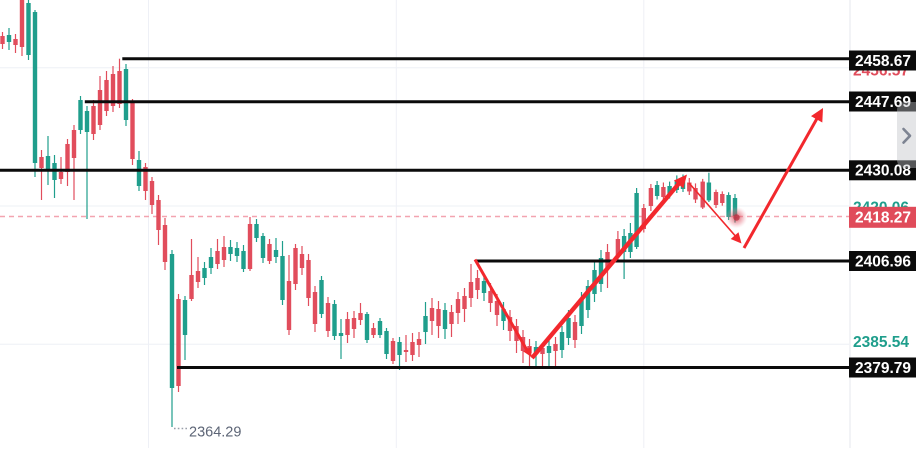 The image size is (916, 453). I want to click on svg-text: 2430.08, so click(883, 171).